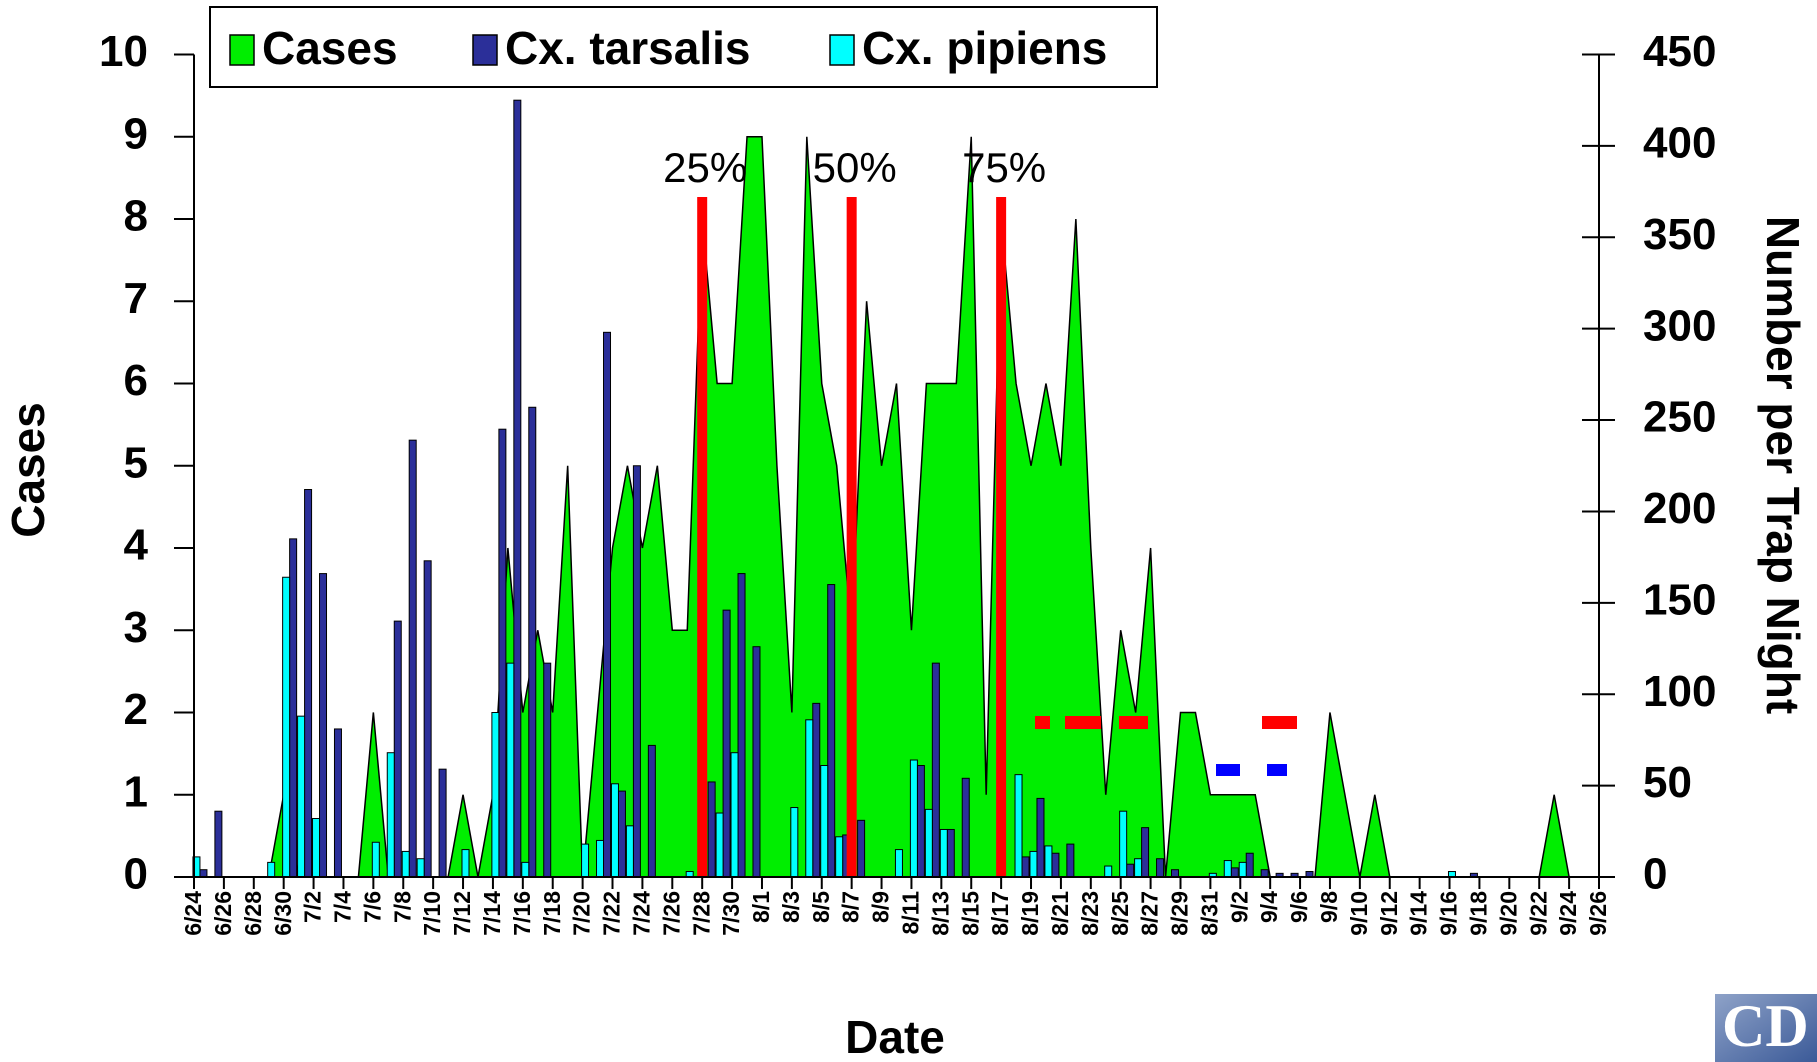  Describe the element at coordinates (136, 216) in the screenshot. I see `y-tick-label: 8` at that location.